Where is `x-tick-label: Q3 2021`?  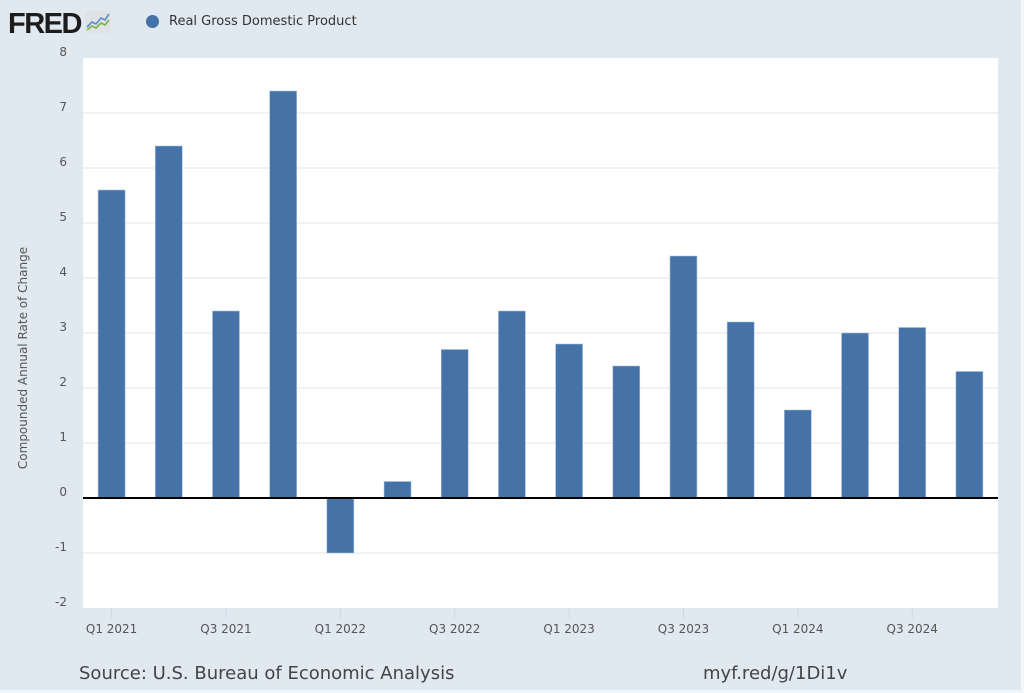 x-tick-label: Q3 2021 is located at coordinates (225, 629).